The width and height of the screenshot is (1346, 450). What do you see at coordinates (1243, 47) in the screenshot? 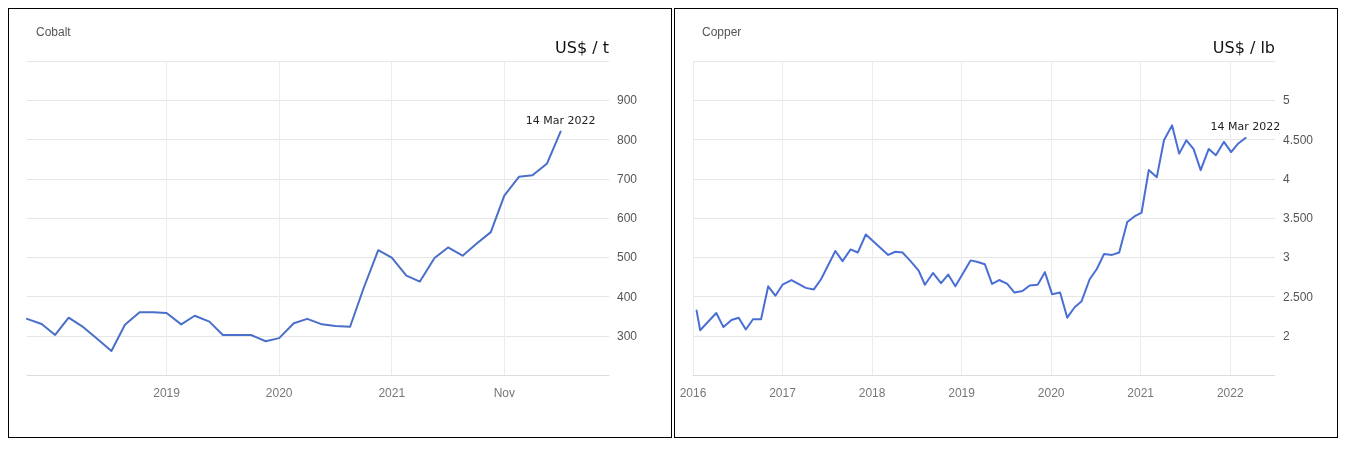
I see `y-axis-title: US$ / lb` at bounding box center [1243, 47].